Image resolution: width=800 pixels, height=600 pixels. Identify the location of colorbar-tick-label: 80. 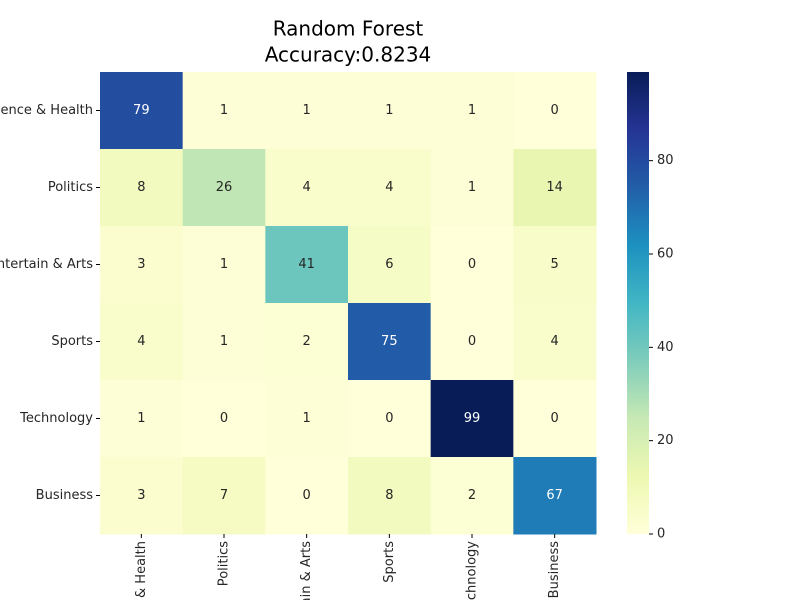
(665, 160).